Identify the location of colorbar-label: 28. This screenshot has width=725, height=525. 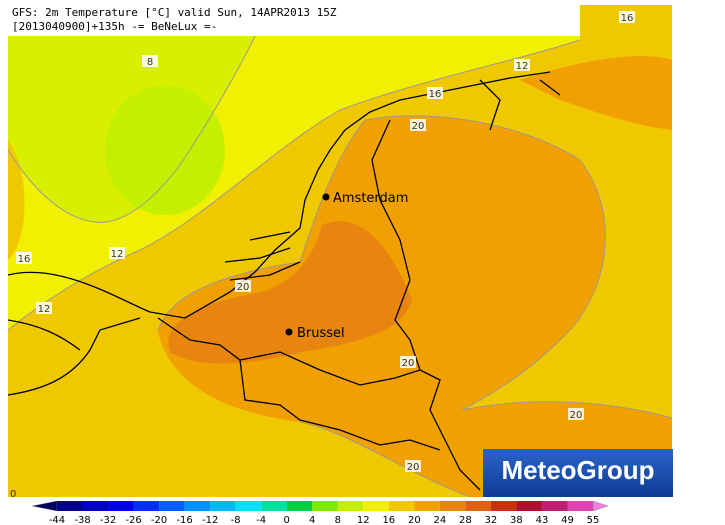
(465, 520).